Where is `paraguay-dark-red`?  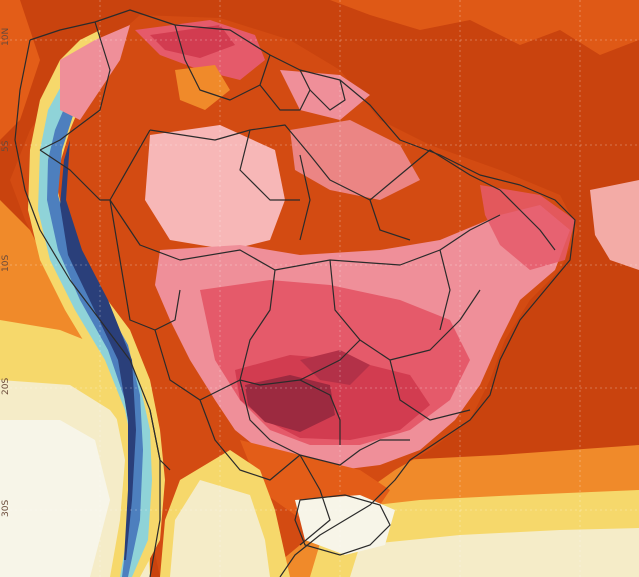 paraguay-dark-red is located at coordinates (290, 403).